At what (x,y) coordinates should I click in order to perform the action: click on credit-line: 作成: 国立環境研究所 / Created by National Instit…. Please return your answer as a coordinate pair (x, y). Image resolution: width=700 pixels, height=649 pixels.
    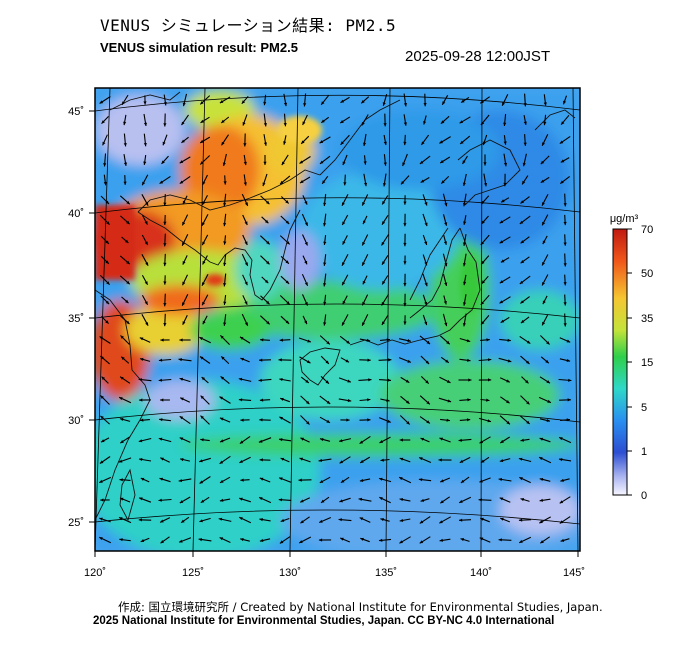
    Looking at the image, I should click on (360, 607).